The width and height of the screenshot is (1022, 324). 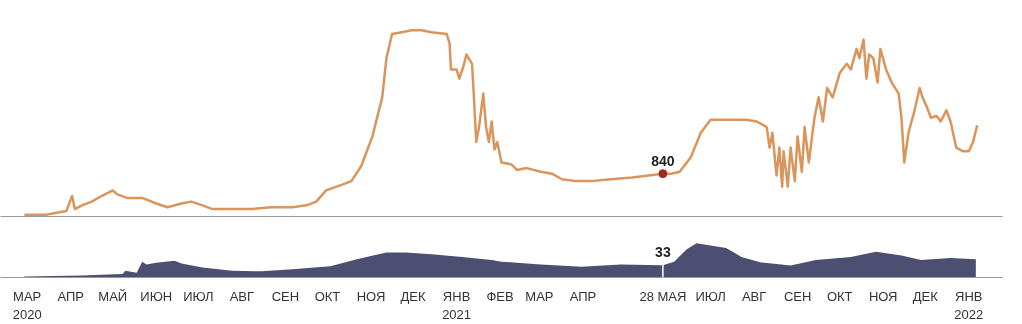 I want to click on x-tick-label: ИЮН, so click(x=156, y=296).